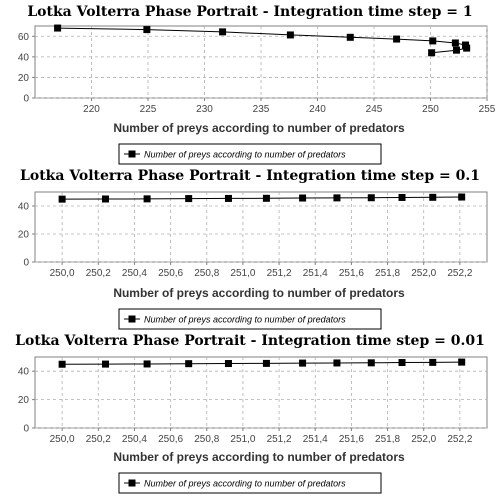  I want to click on x-tick-label: 235, so click(261, 109).